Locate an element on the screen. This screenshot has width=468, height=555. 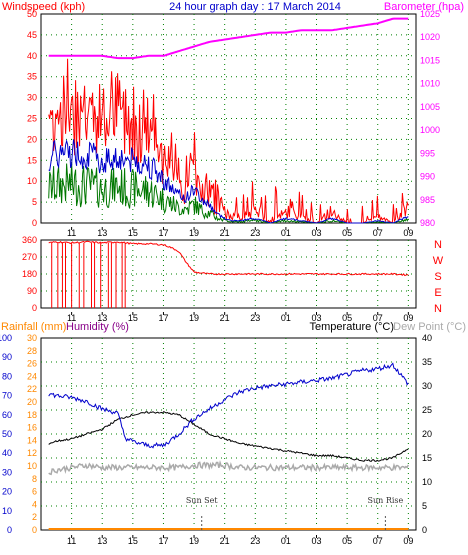
dir-ytick-label: 270 is located at coordinates (29, 257).